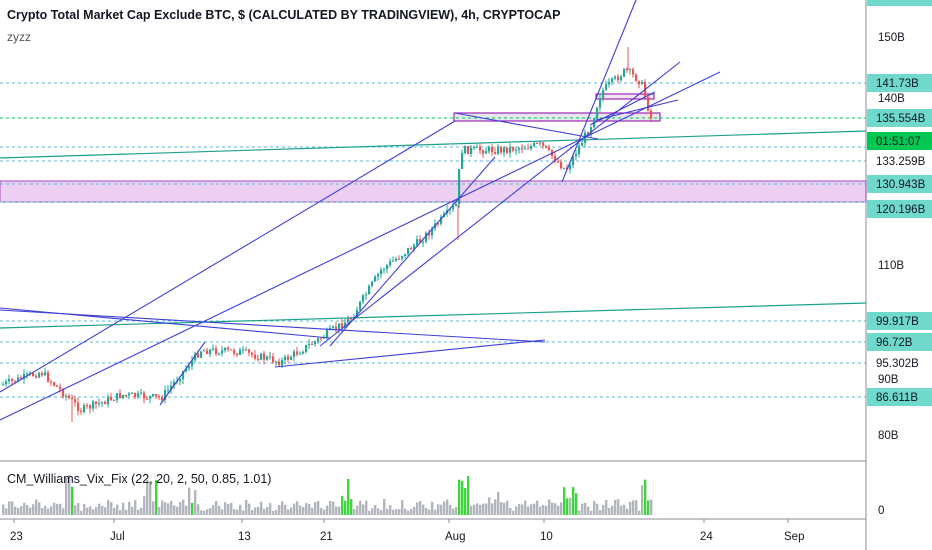 The height and width of the screenshot is (550, 932). What do you see at coordinates (899, 141) in the screenshot?
I see `price-label: 01:51:07` at bounding box center [899, 141].